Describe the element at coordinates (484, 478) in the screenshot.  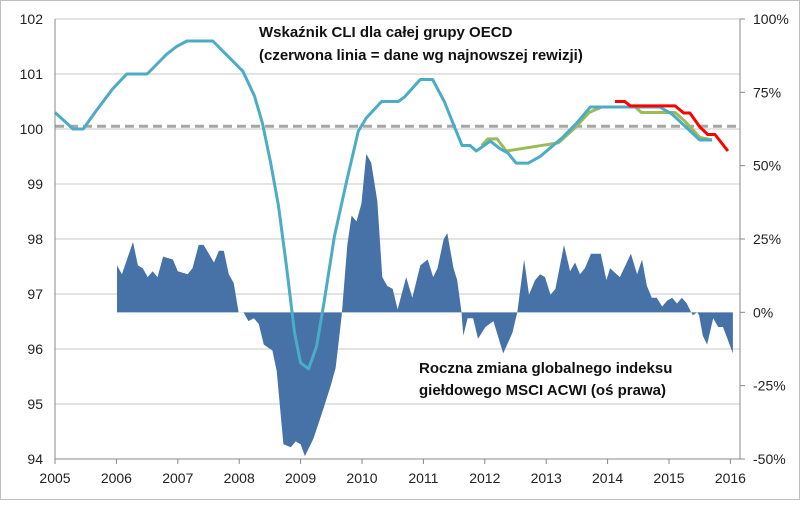
I see `x-tick-label: 2012` at that location.